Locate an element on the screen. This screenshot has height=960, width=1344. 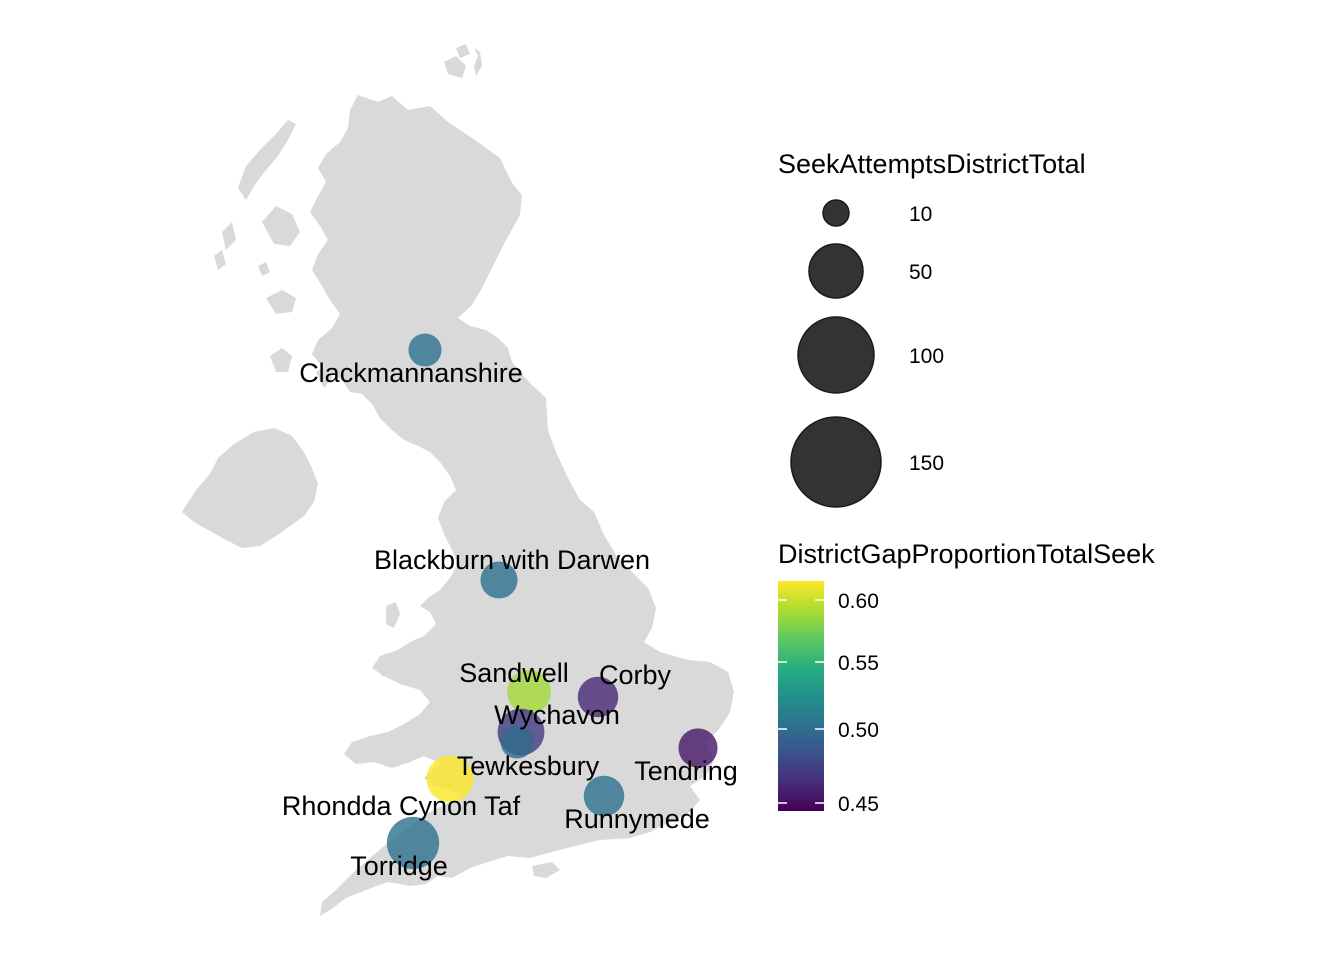
islay is located at coordinates (281, 360).